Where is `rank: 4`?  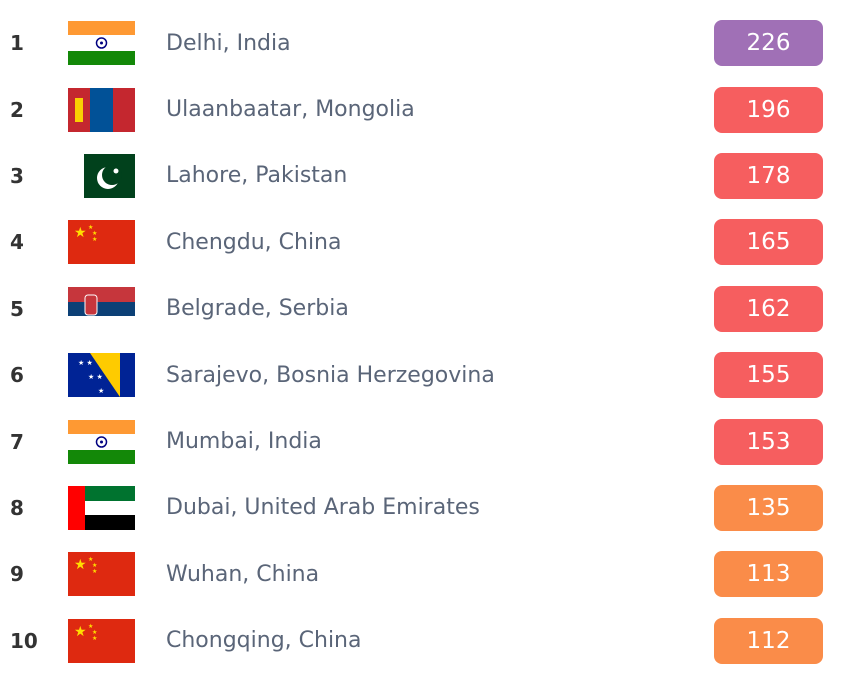
rank: 4 is located at coordinates (17, 242).